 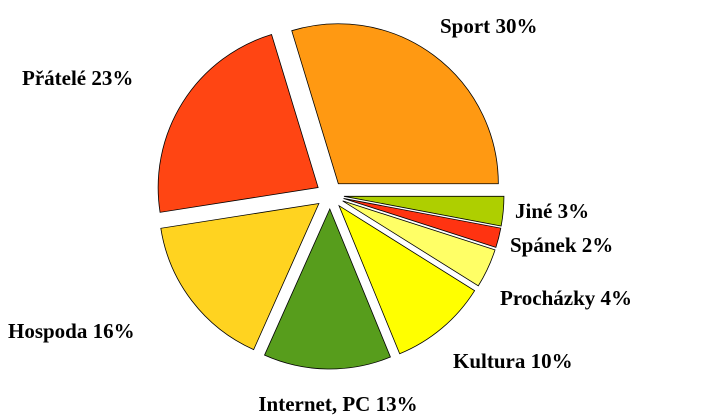 I want to click on slice-value: 10%, so click(x=552, y=361).